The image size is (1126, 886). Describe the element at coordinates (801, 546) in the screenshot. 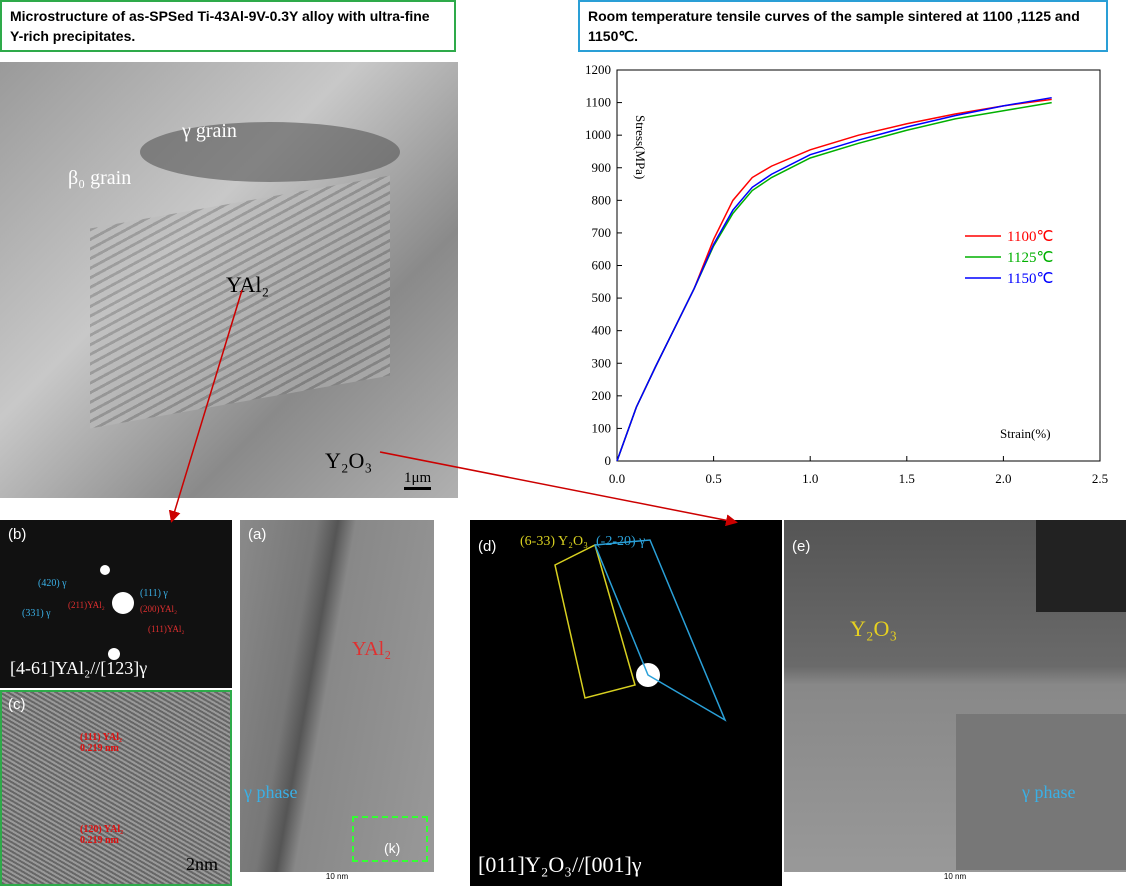

I see `panel-label: (e)` at that location.